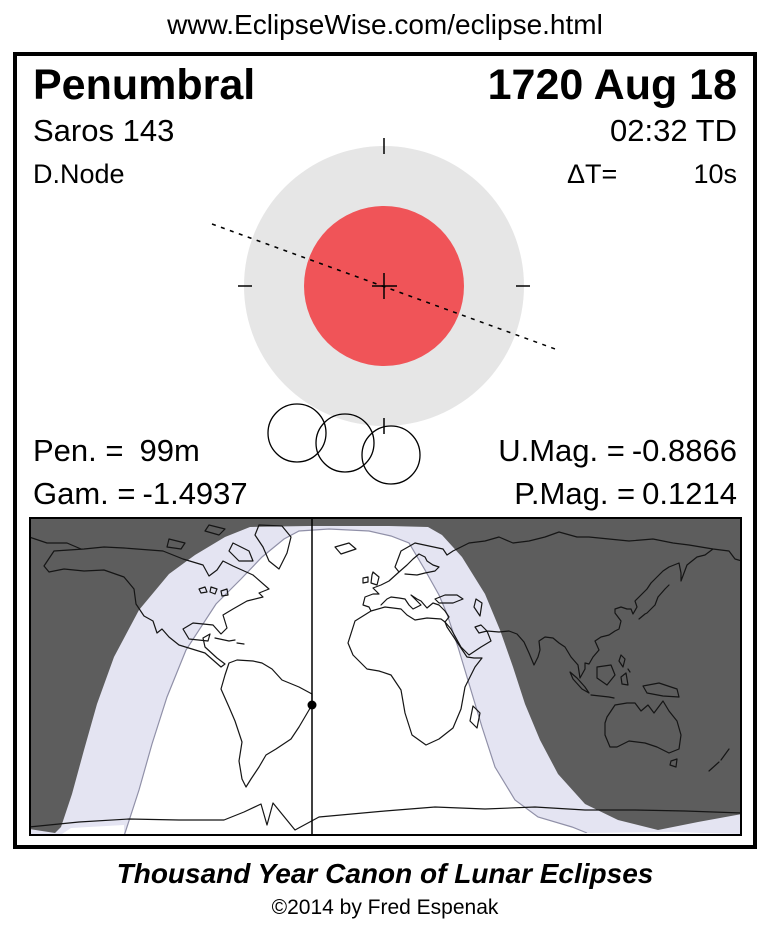 This screenshot has height=940, width=770. I want to click on zenith-point, so click(312, 705).